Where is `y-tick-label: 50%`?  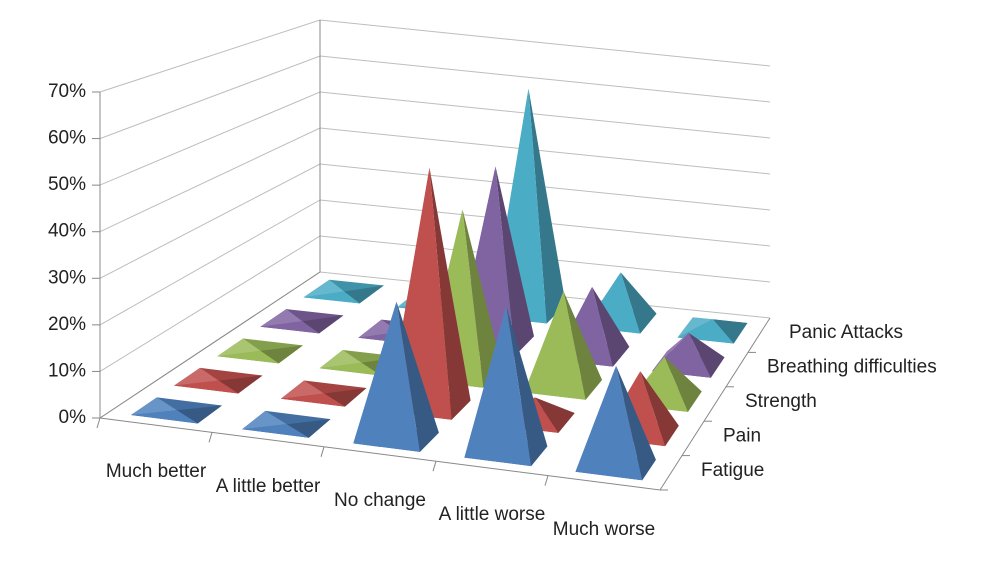
y-tick-label: 50% is located at coordinates (67, 184).